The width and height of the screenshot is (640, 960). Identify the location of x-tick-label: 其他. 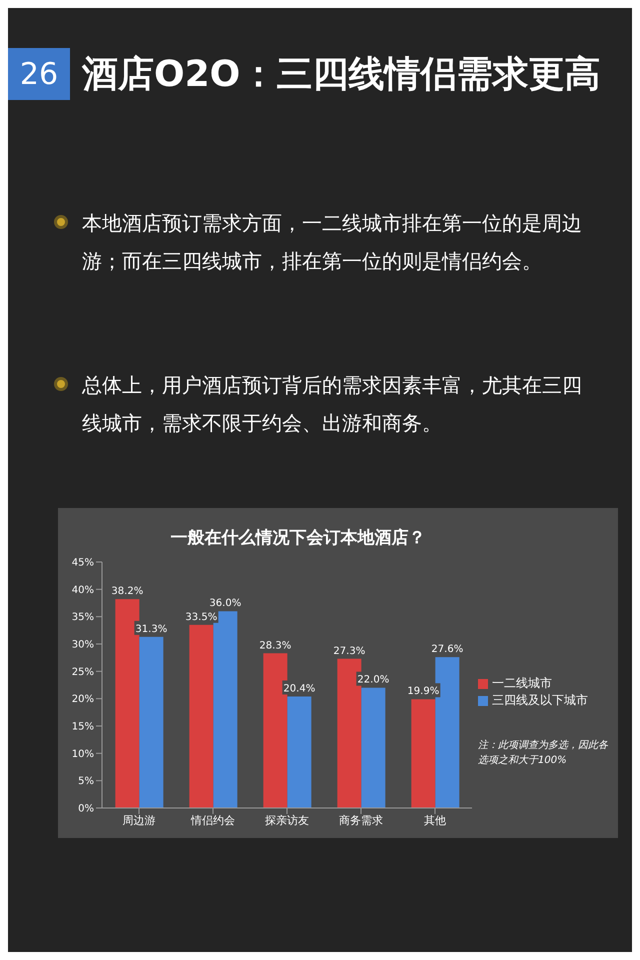
(435, 820).